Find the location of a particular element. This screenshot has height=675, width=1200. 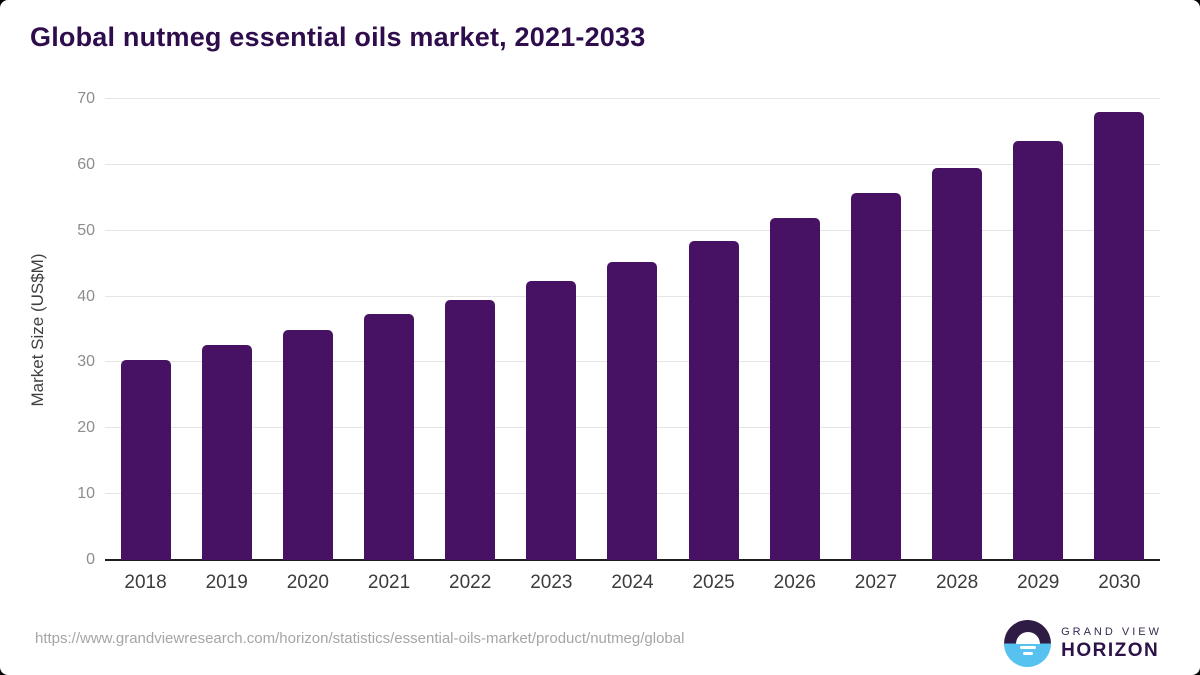

x-tick-label-2019: 2019 is located at coordinates (226, 582).